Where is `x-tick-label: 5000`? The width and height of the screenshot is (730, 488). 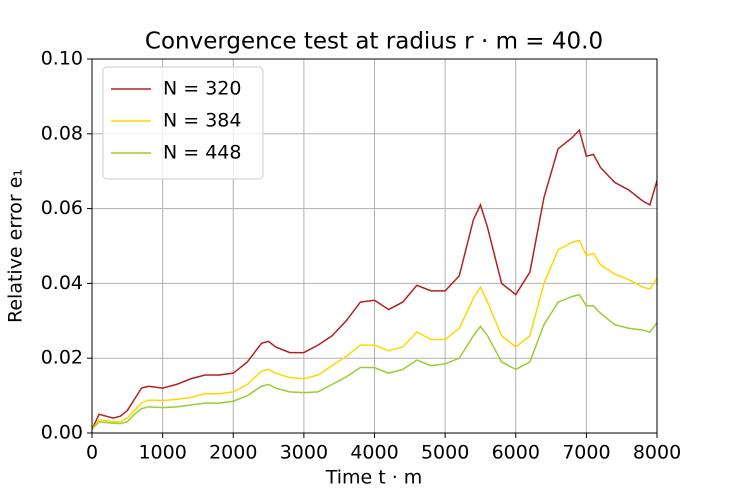
x-tick-label: 5000 is located at coordinates (445, 453).